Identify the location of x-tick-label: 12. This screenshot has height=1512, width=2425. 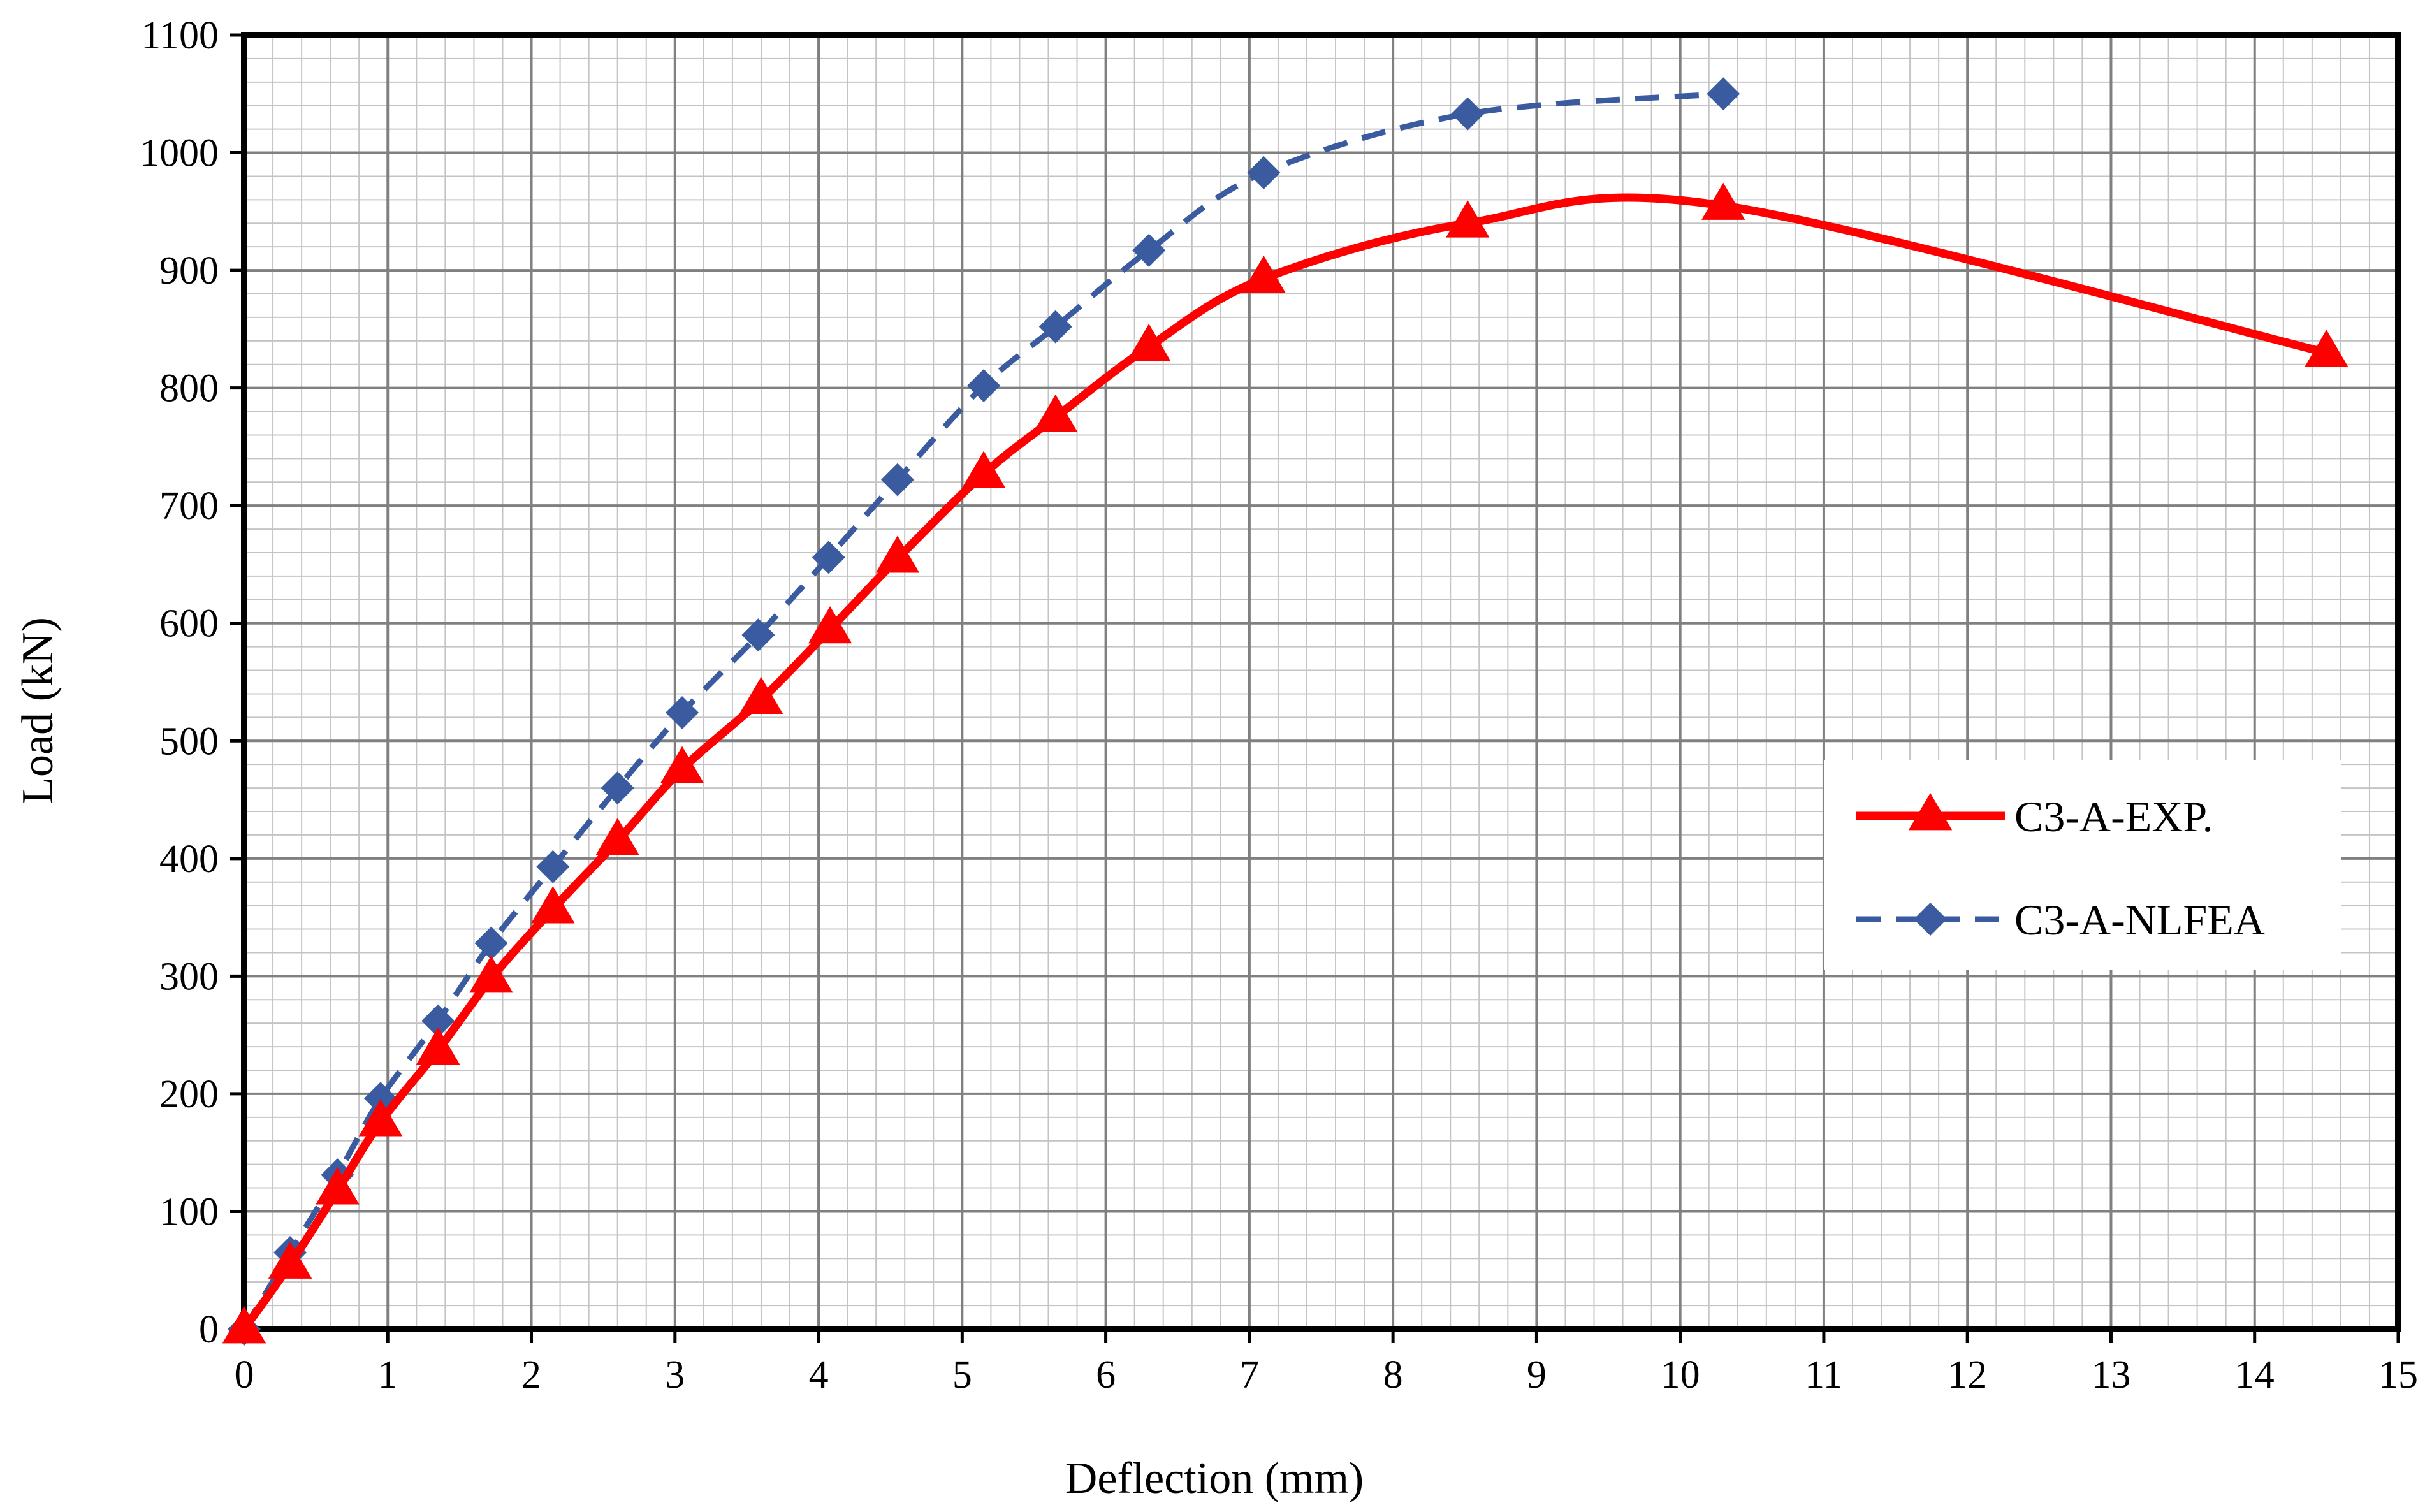
(1967, 1375).